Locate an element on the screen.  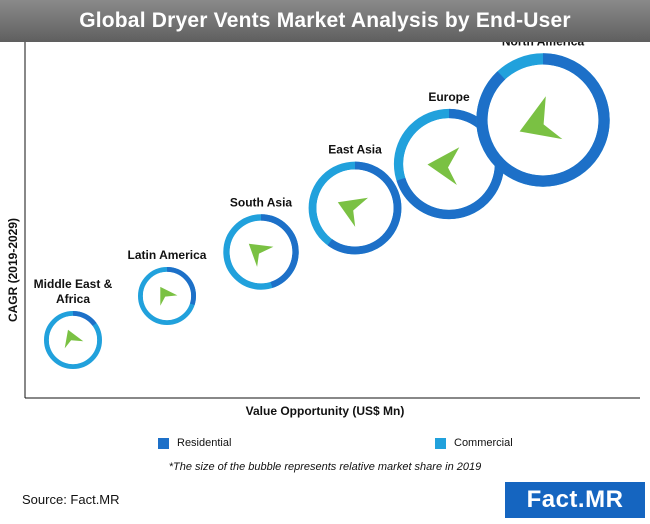
bubble-south-asia: South Asia is located at coordinates (261, 242).